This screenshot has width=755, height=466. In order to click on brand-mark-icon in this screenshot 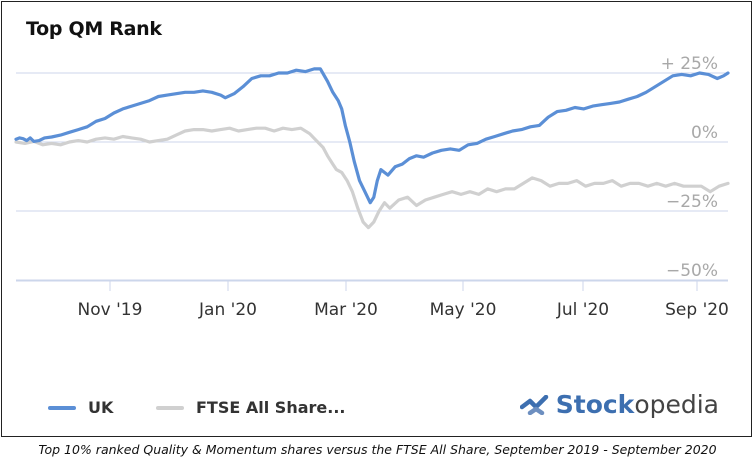, I will do `click(533, 404)`.